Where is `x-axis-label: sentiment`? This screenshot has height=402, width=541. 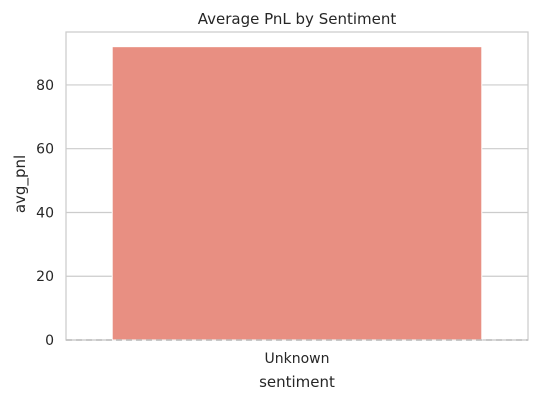 x-axis-label: sentiment is located at coordinates (297, 382).